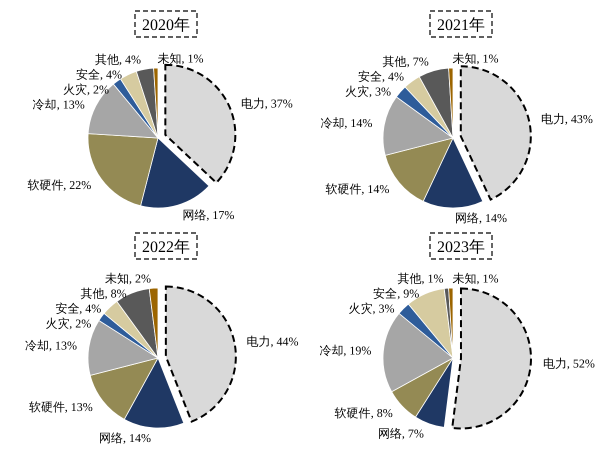  What do you see at coordinates (401, 433) in the screenshot?
I see `slice-label: 网络, 7%` at bounding box center [401, 433].